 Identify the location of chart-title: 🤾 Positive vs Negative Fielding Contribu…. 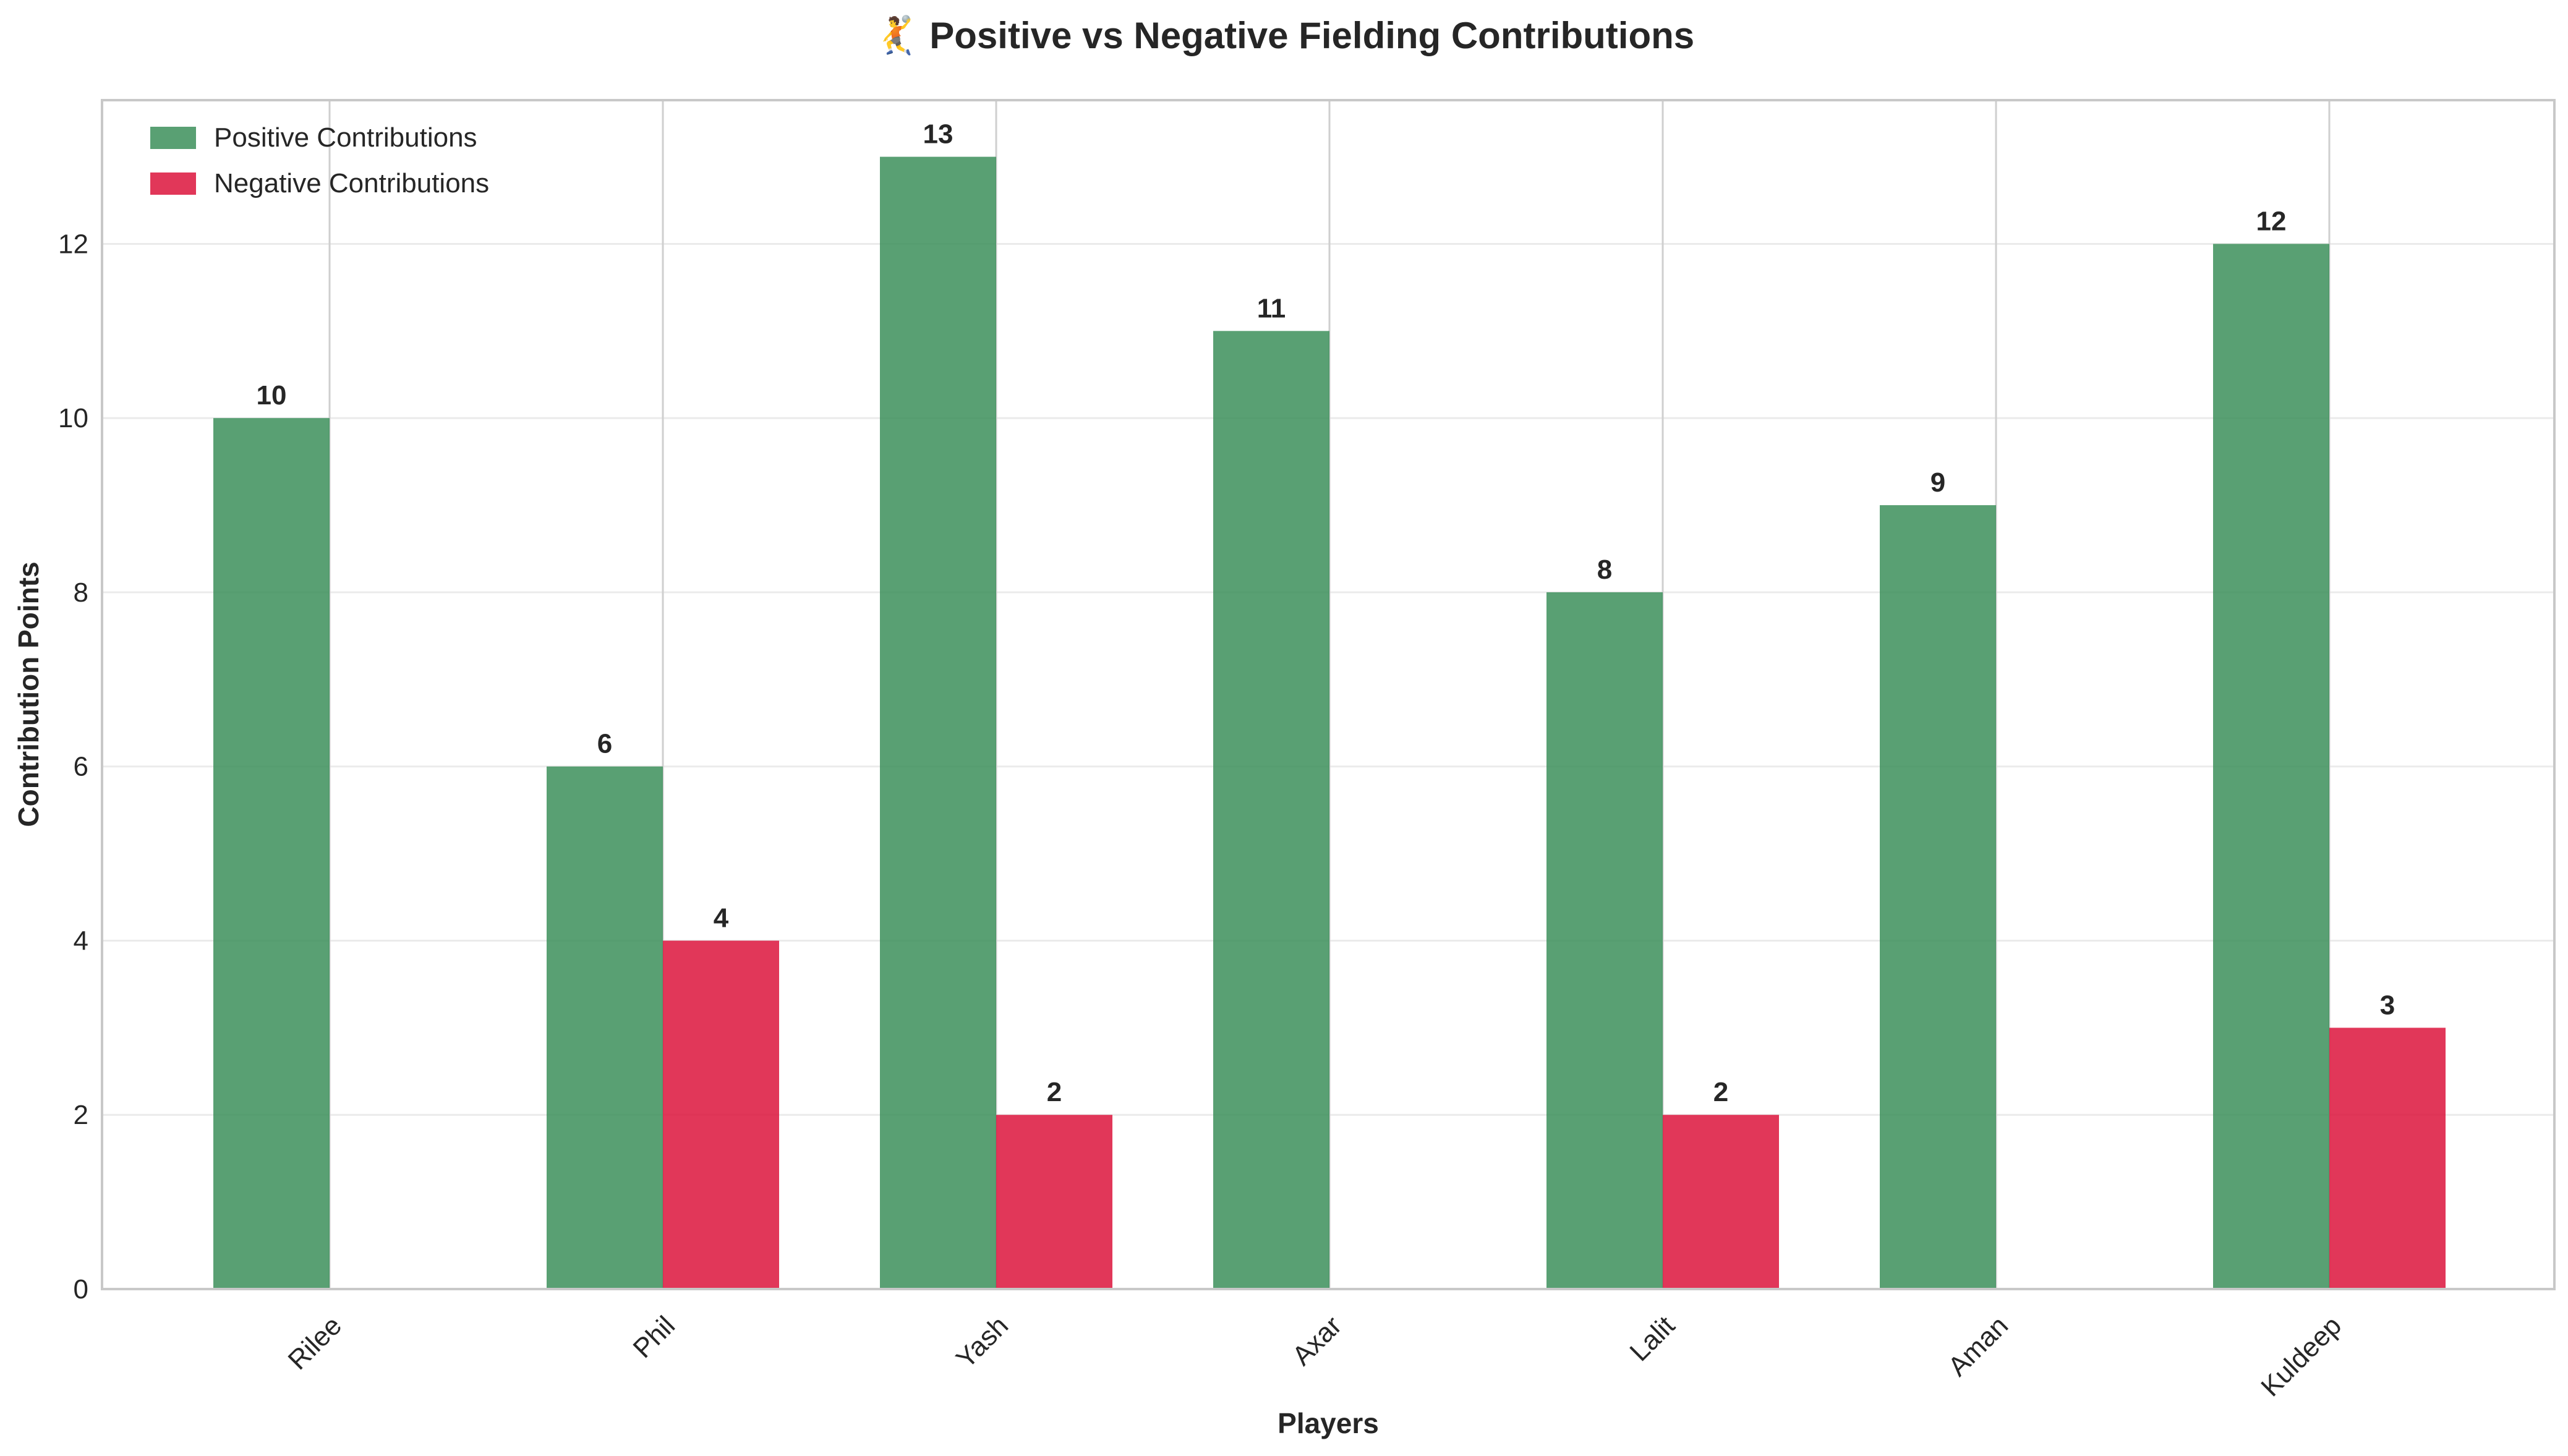
(1283, 35).